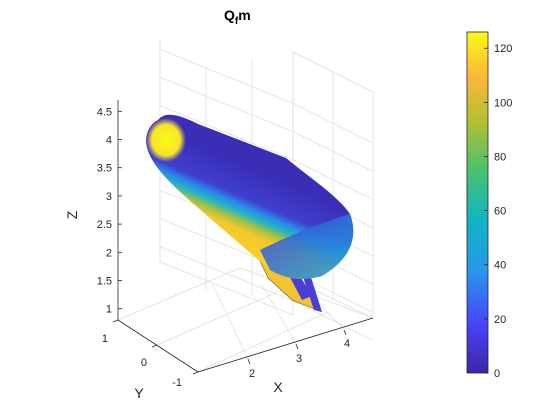  What do you see at coordinates (109, 211) in the screenshot?
I see `z-axis-ticks: 4.5 4 3.5 3 2.5 2 1.5 1` at bounding box center [109, 211].